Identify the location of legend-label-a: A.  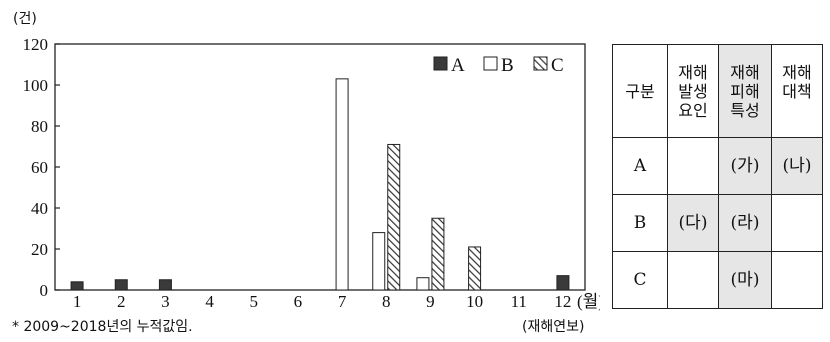
(458, 65).